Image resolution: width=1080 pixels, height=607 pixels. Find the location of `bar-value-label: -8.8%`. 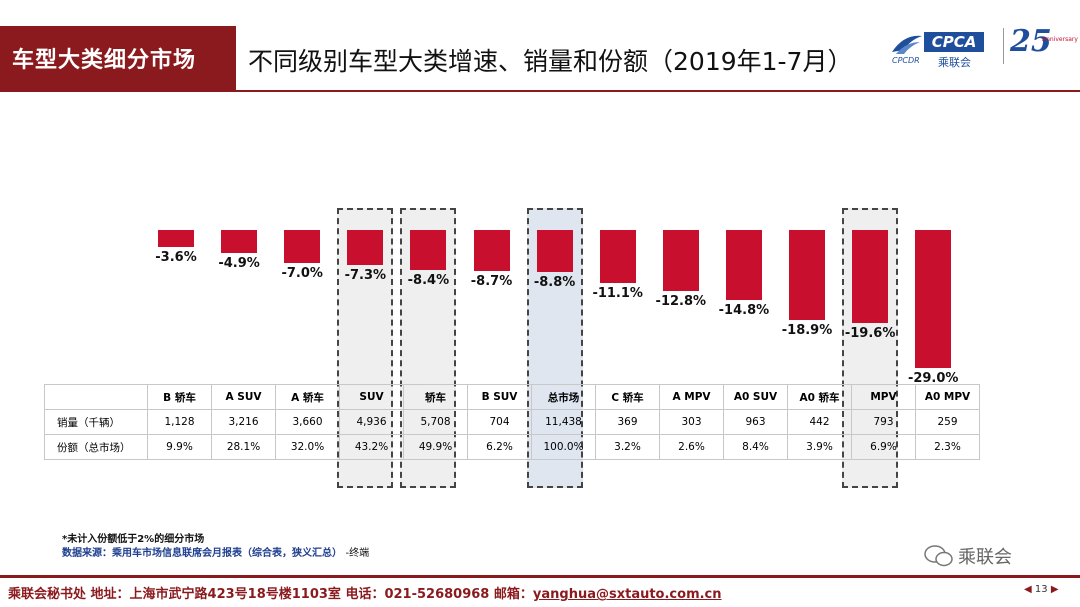

bar-value-label: -8.8% is located at coordinates (554, 282).